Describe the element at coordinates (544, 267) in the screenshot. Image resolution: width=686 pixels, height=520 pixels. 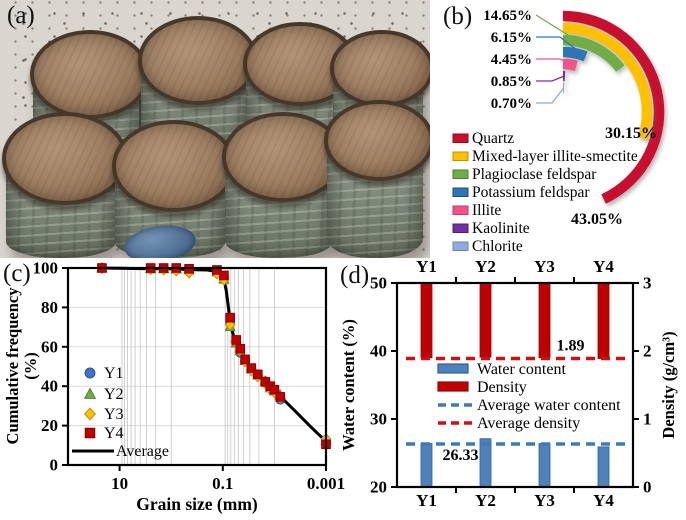
I see `top-category-label: Y3` at that location.